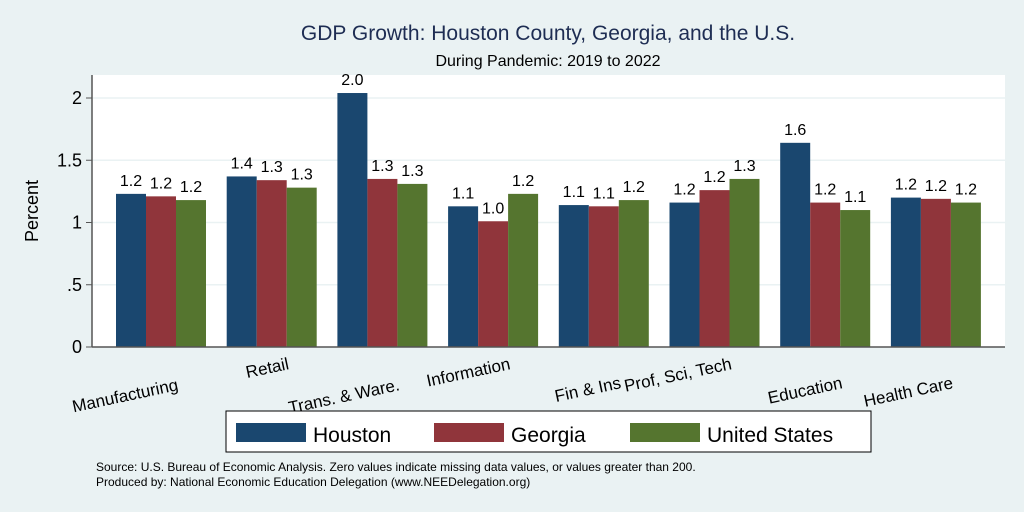  Describe the element at coordinates (665, 432) in the screenshot. I see `legend-swatch-united-states` at that location.